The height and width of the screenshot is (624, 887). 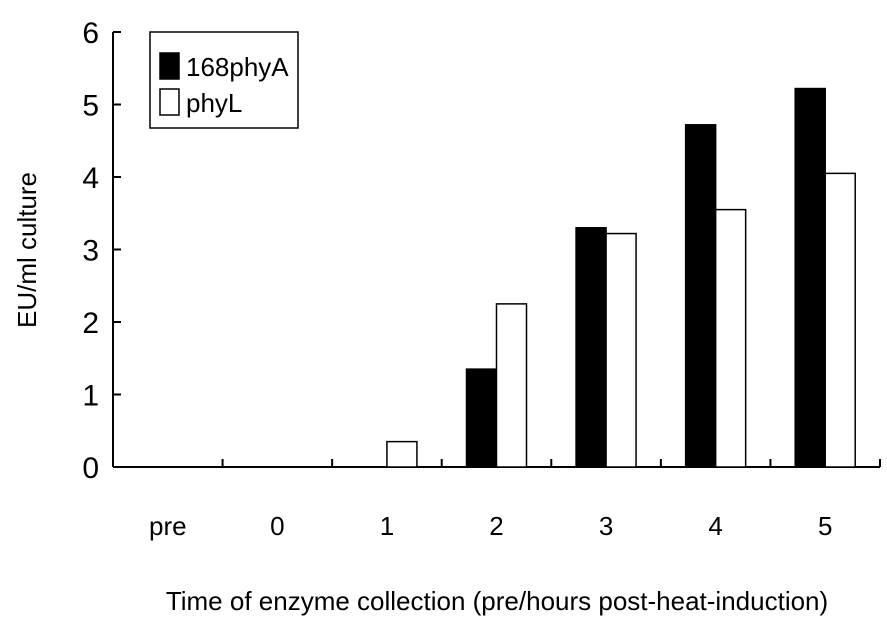 What do you see at coordinates (90, 396) in the screenshot?
I see `y-tick-label: 1` at bounding box center [90, 396].